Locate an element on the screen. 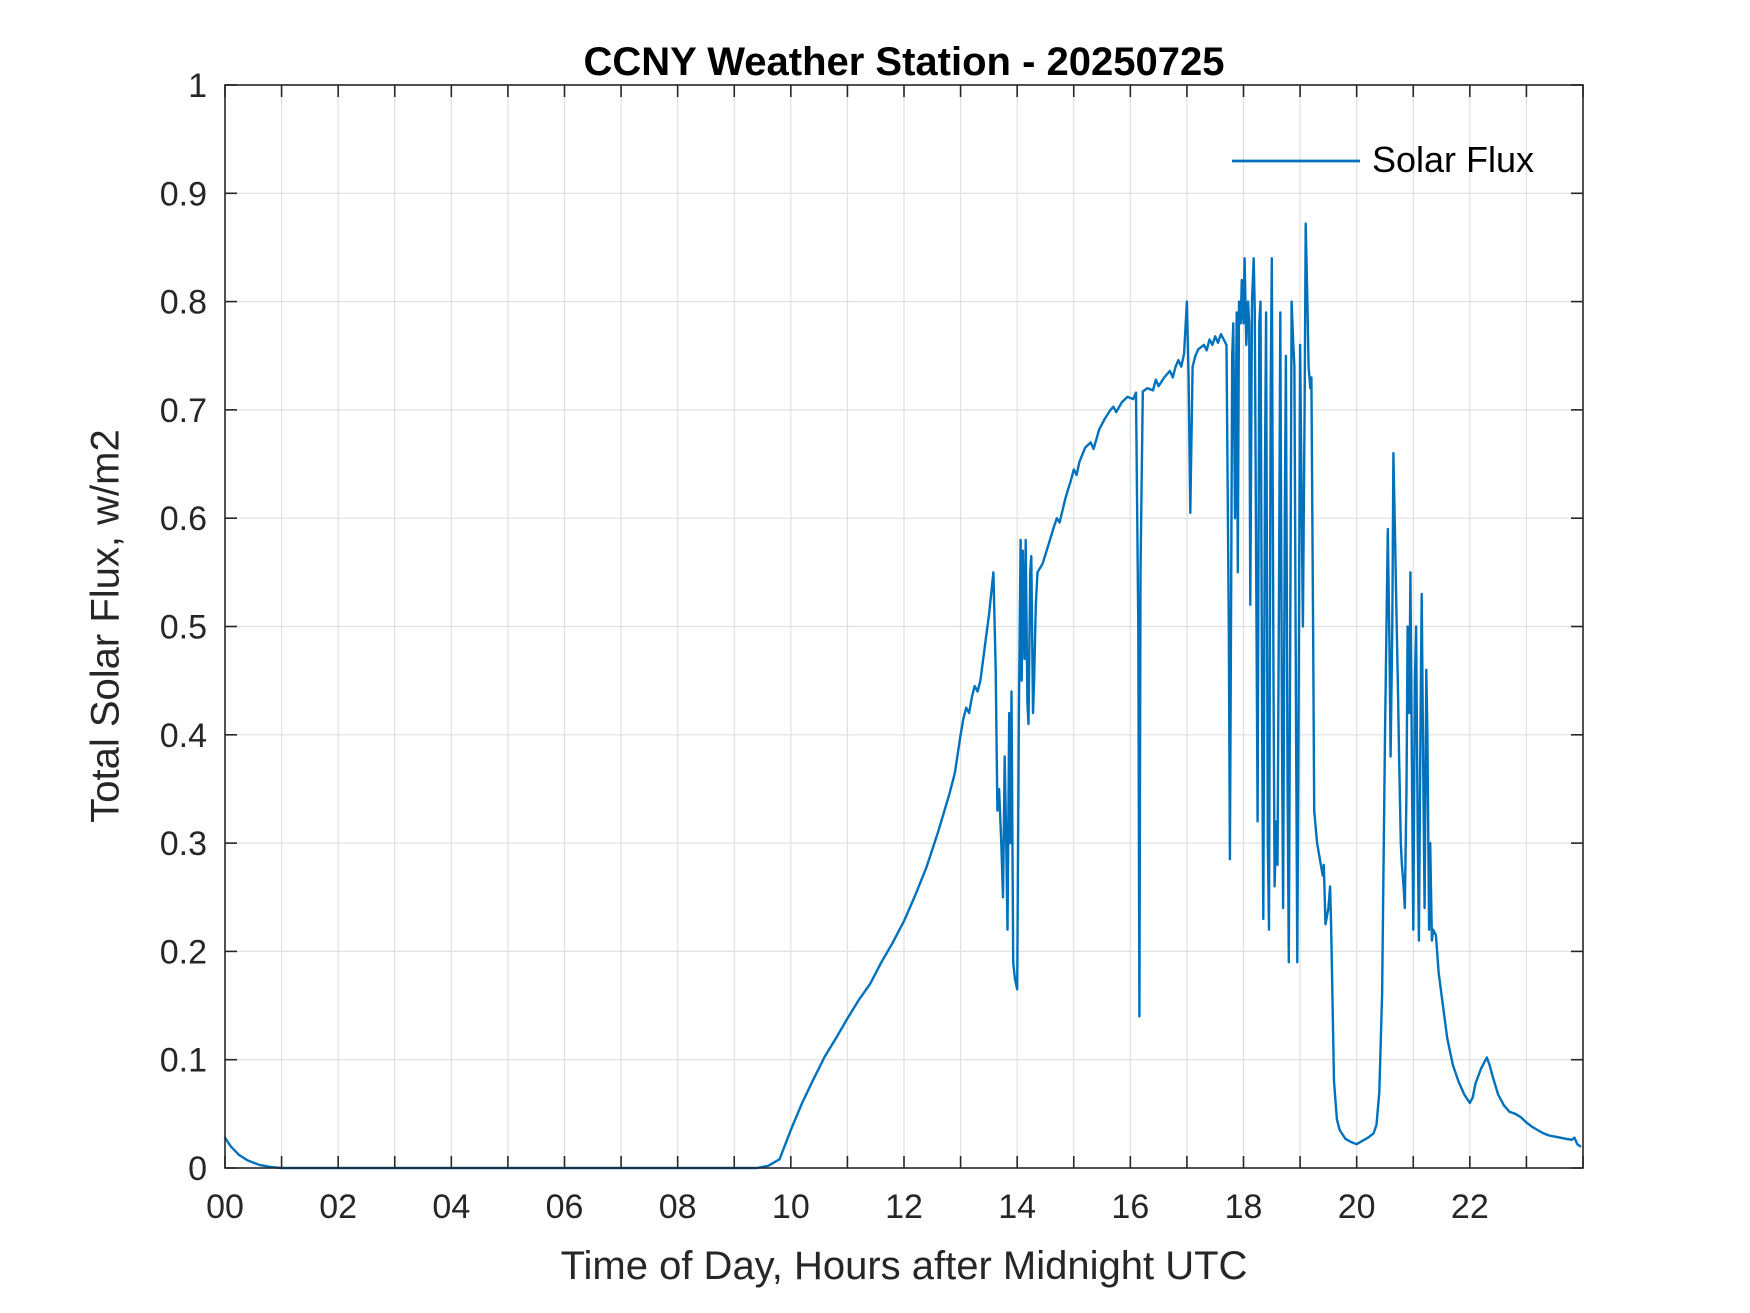 This screenshot has height=1313, width=1750. y-tick-label: 0.2 is located at coordinates (183, 952).